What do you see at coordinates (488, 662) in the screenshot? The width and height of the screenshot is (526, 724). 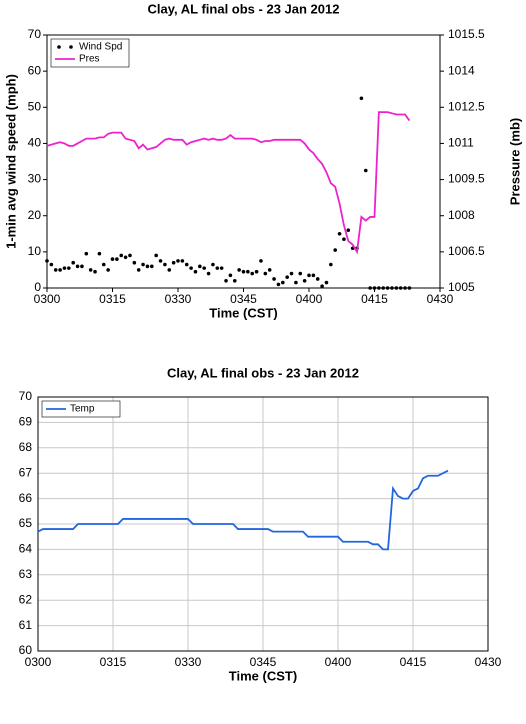 I see `x-tick-label: 0430` at bounding box center [488, 662].